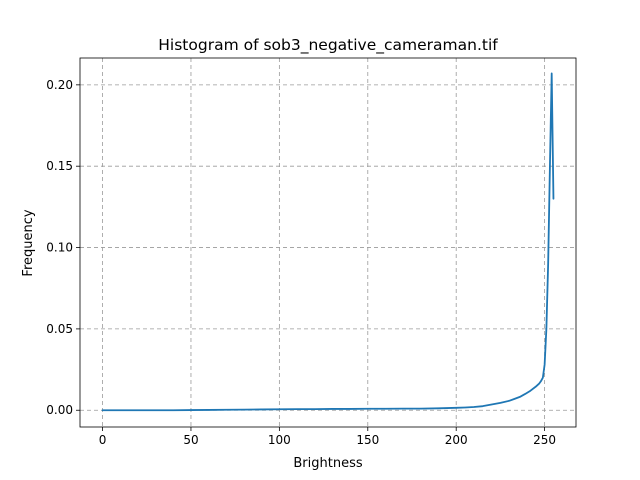 The image size is (640, 480). Describe the element at coordinates (327, 463) in the screenshot. I see `x-axis-label: Brightness` at that location.